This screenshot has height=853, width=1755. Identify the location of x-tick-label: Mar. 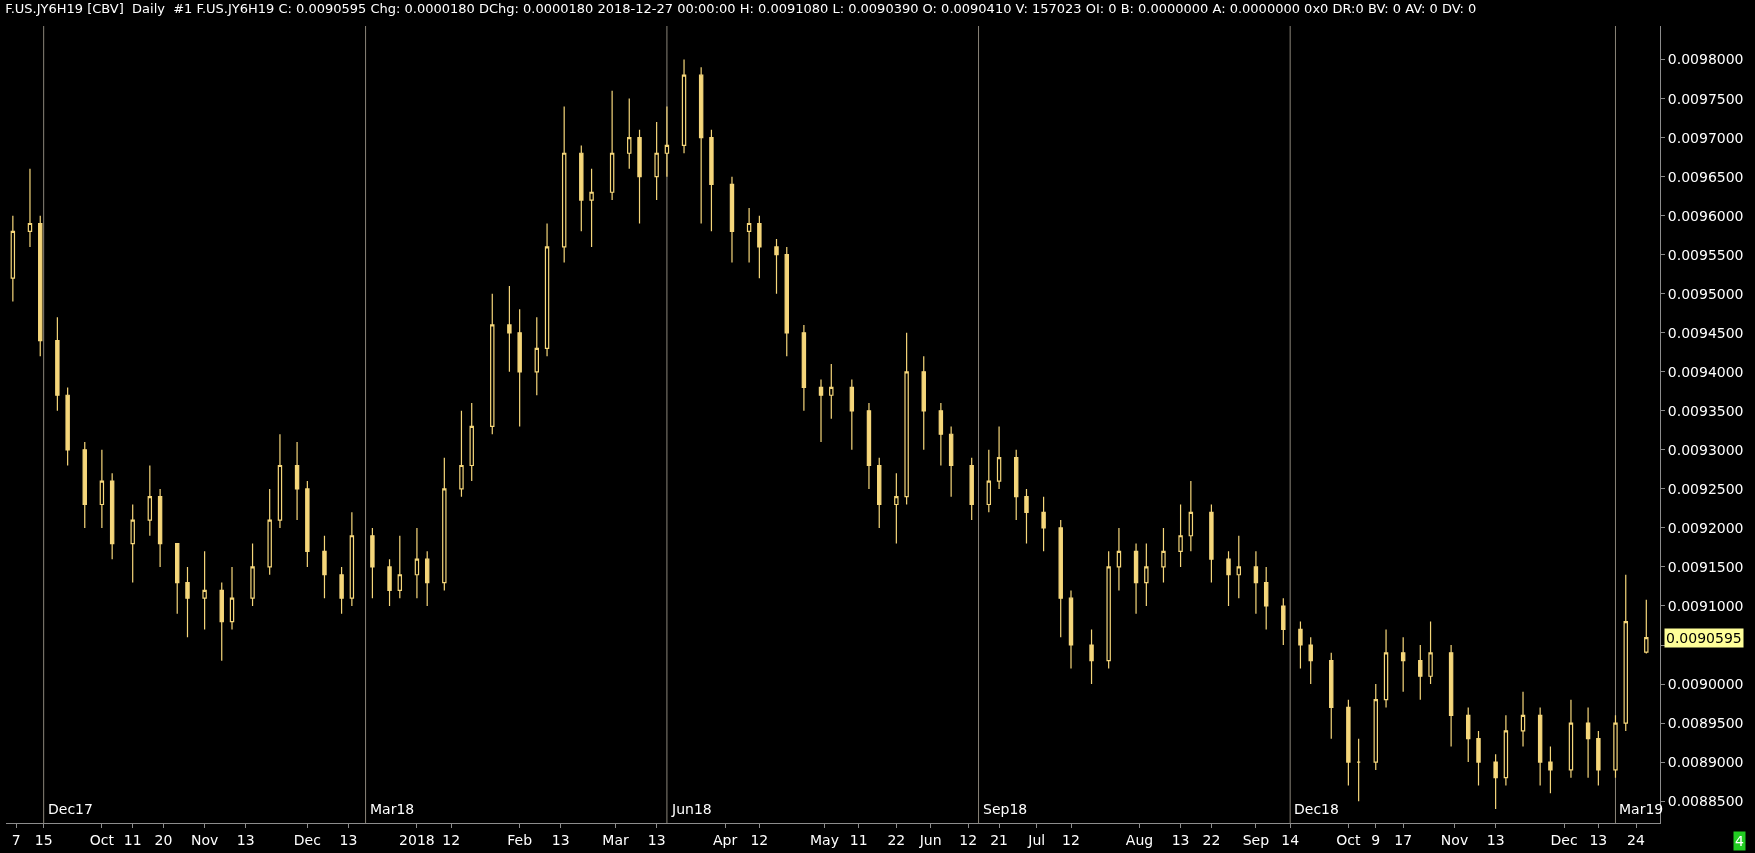
(615, 839).